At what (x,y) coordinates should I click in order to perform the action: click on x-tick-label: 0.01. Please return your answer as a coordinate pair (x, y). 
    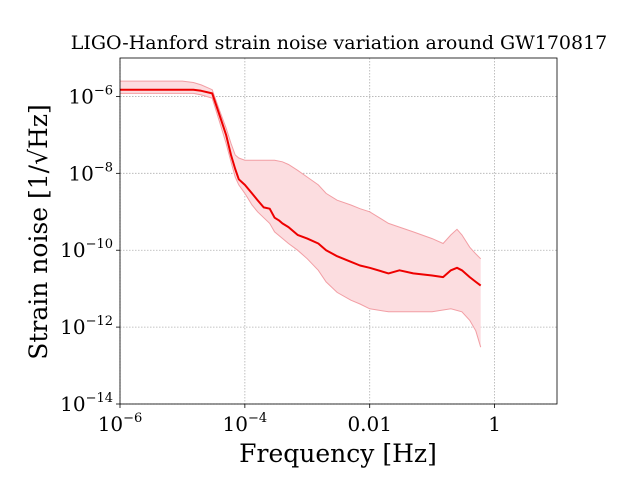
    Looking at the image, I should click on (369, 424).